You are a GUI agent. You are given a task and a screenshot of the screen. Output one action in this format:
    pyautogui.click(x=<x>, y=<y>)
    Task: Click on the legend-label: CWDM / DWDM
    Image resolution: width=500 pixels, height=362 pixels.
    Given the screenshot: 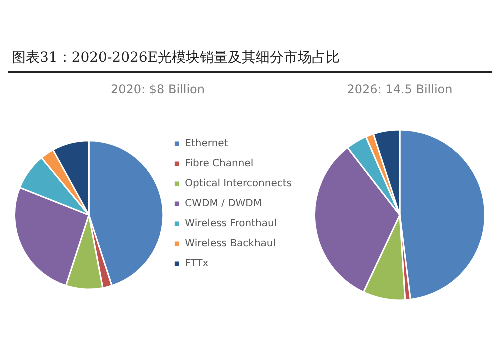 What is the action you would take?
    pyautogui.click(x=223, y=204)
    